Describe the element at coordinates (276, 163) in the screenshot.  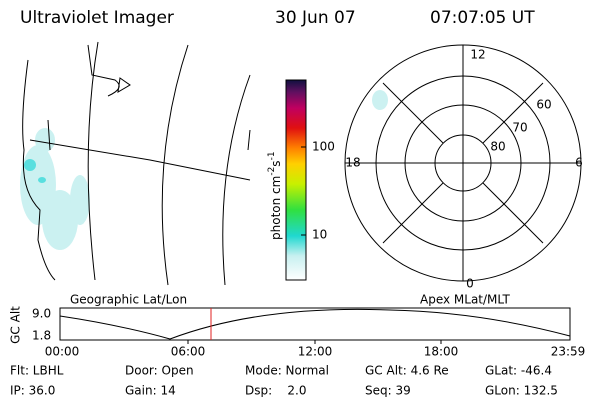
I see `unit: s` at that location.